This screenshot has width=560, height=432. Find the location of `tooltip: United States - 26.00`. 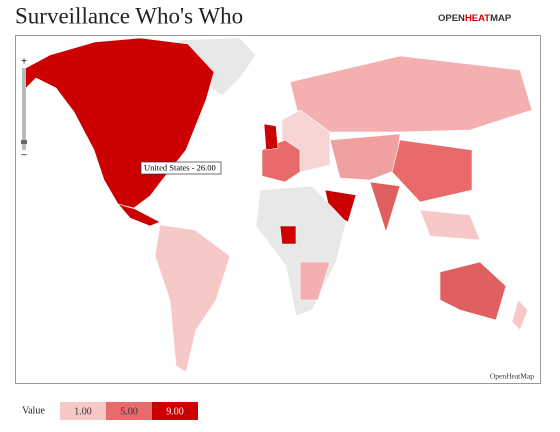

tooltip: United States - 26.00 is located at coordinates (180, 167).